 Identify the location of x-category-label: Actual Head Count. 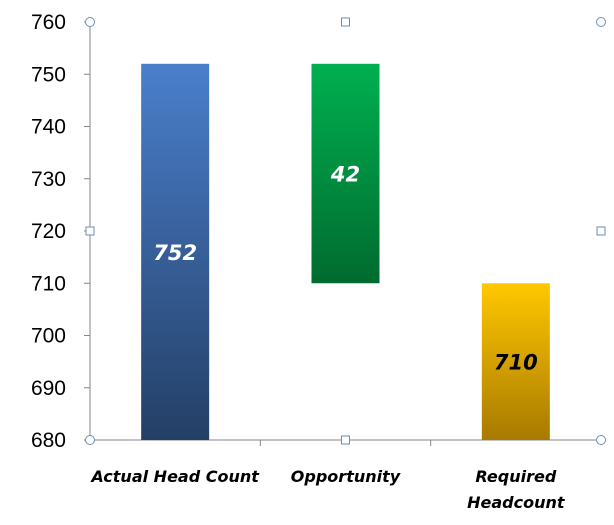
(174, 476).